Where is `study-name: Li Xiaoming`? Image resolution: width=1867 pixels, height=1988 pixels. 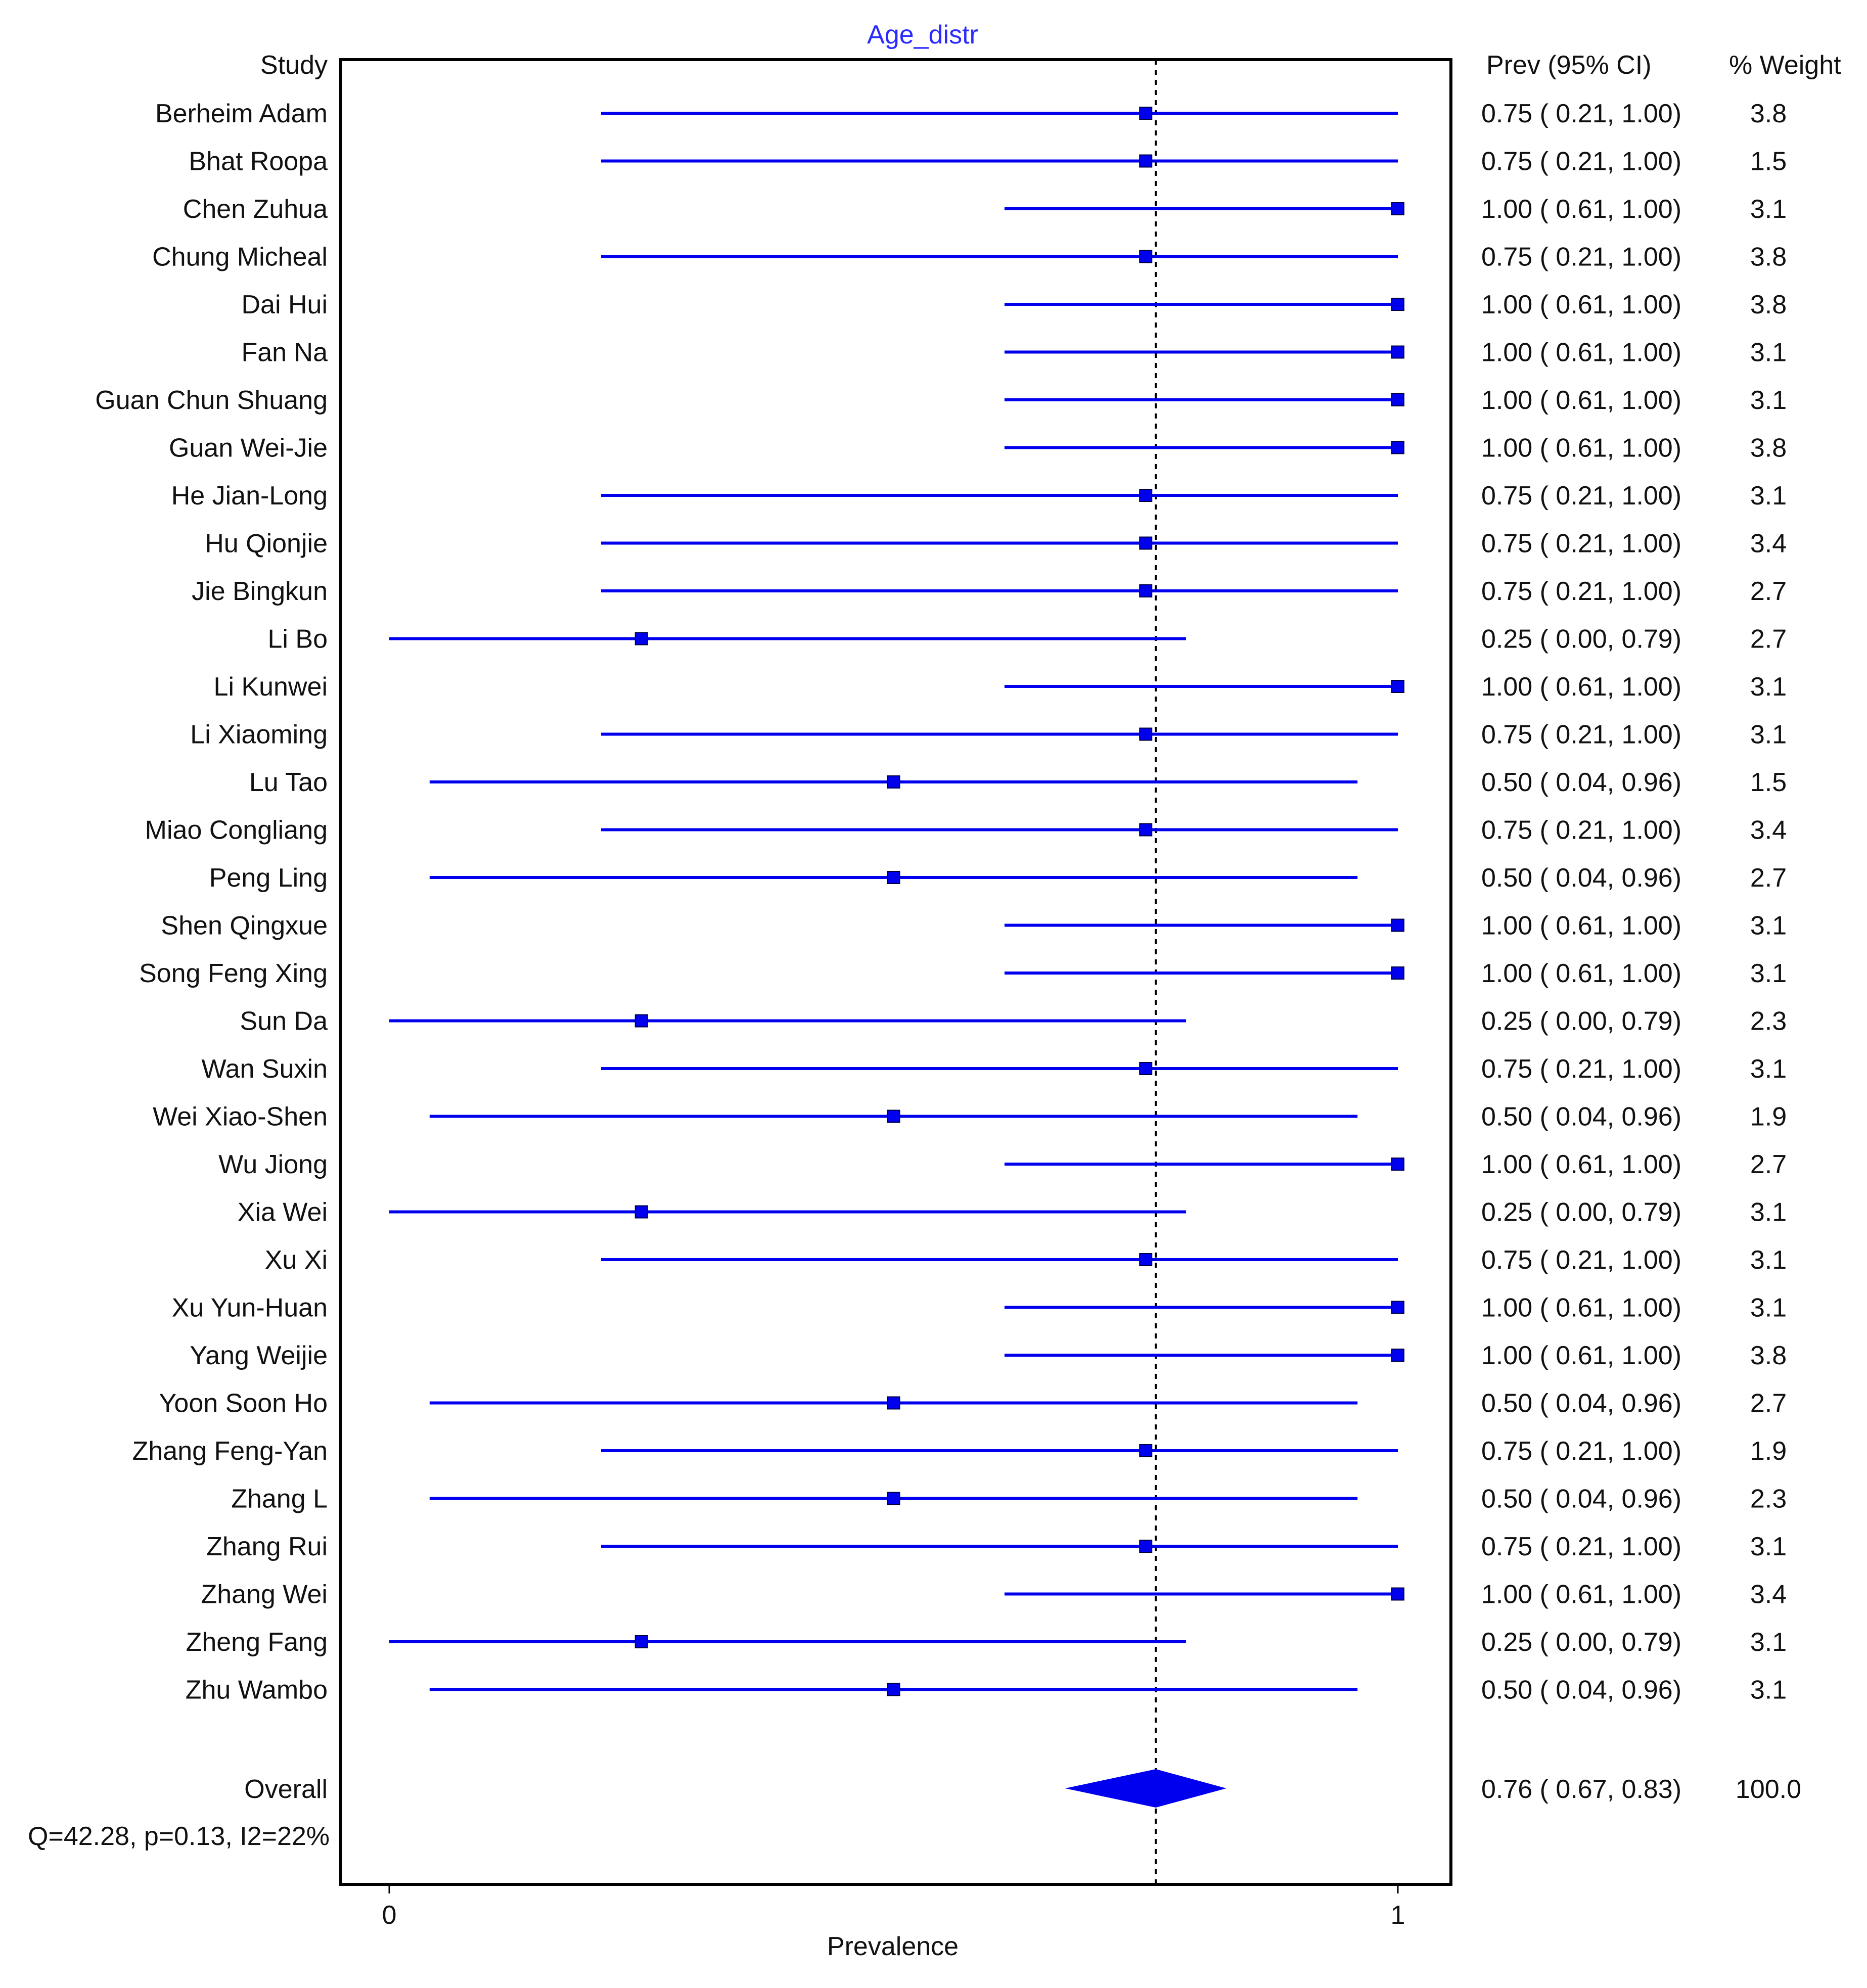 study-name: Li Xiaoming is located at coordinates (259, 735).